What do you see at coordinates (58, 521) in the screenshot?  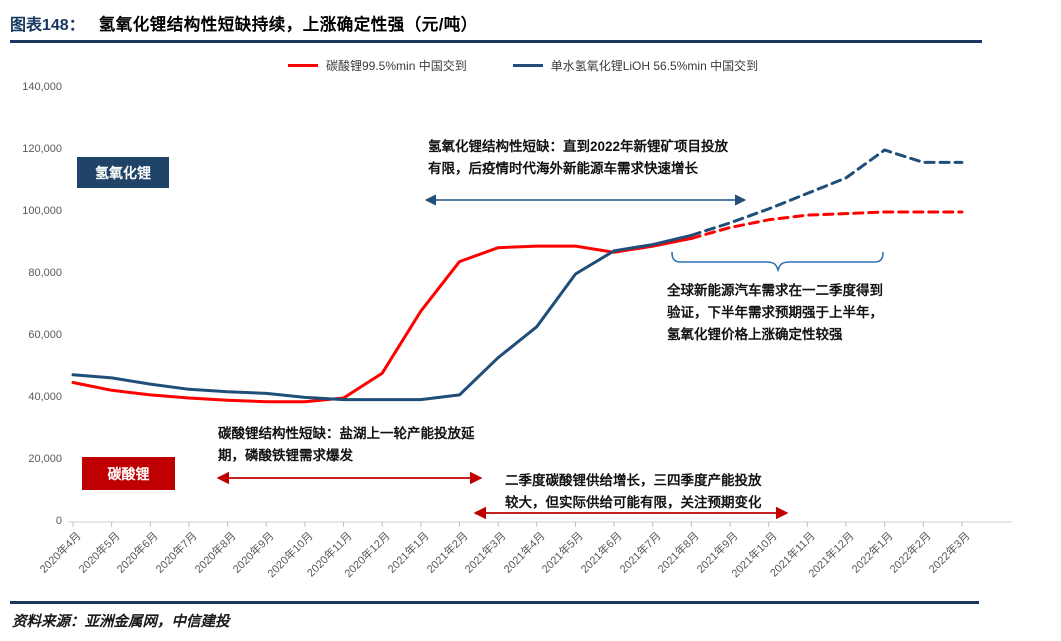 I see `y-tick-label: 0` at bounding box center [58, 521].